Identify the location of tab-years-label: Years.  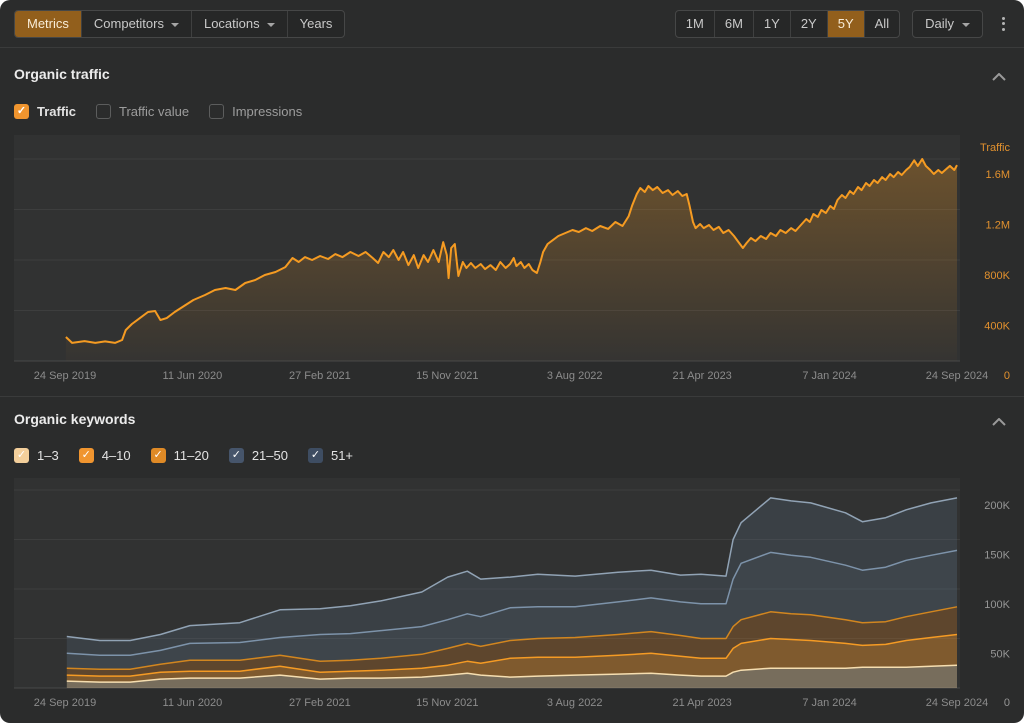
(316, 23).